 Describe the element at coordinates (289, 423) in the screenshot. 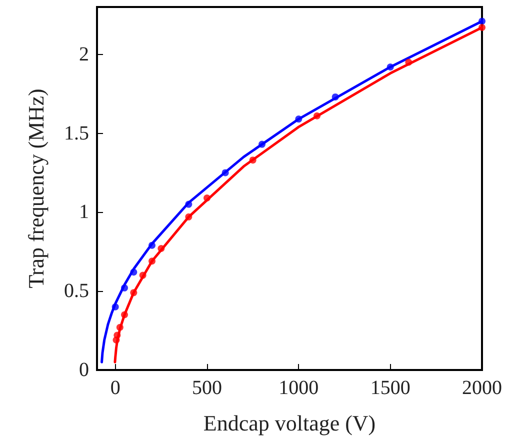

I see `x-axis-title: Endcap voltage (V)` at that location.